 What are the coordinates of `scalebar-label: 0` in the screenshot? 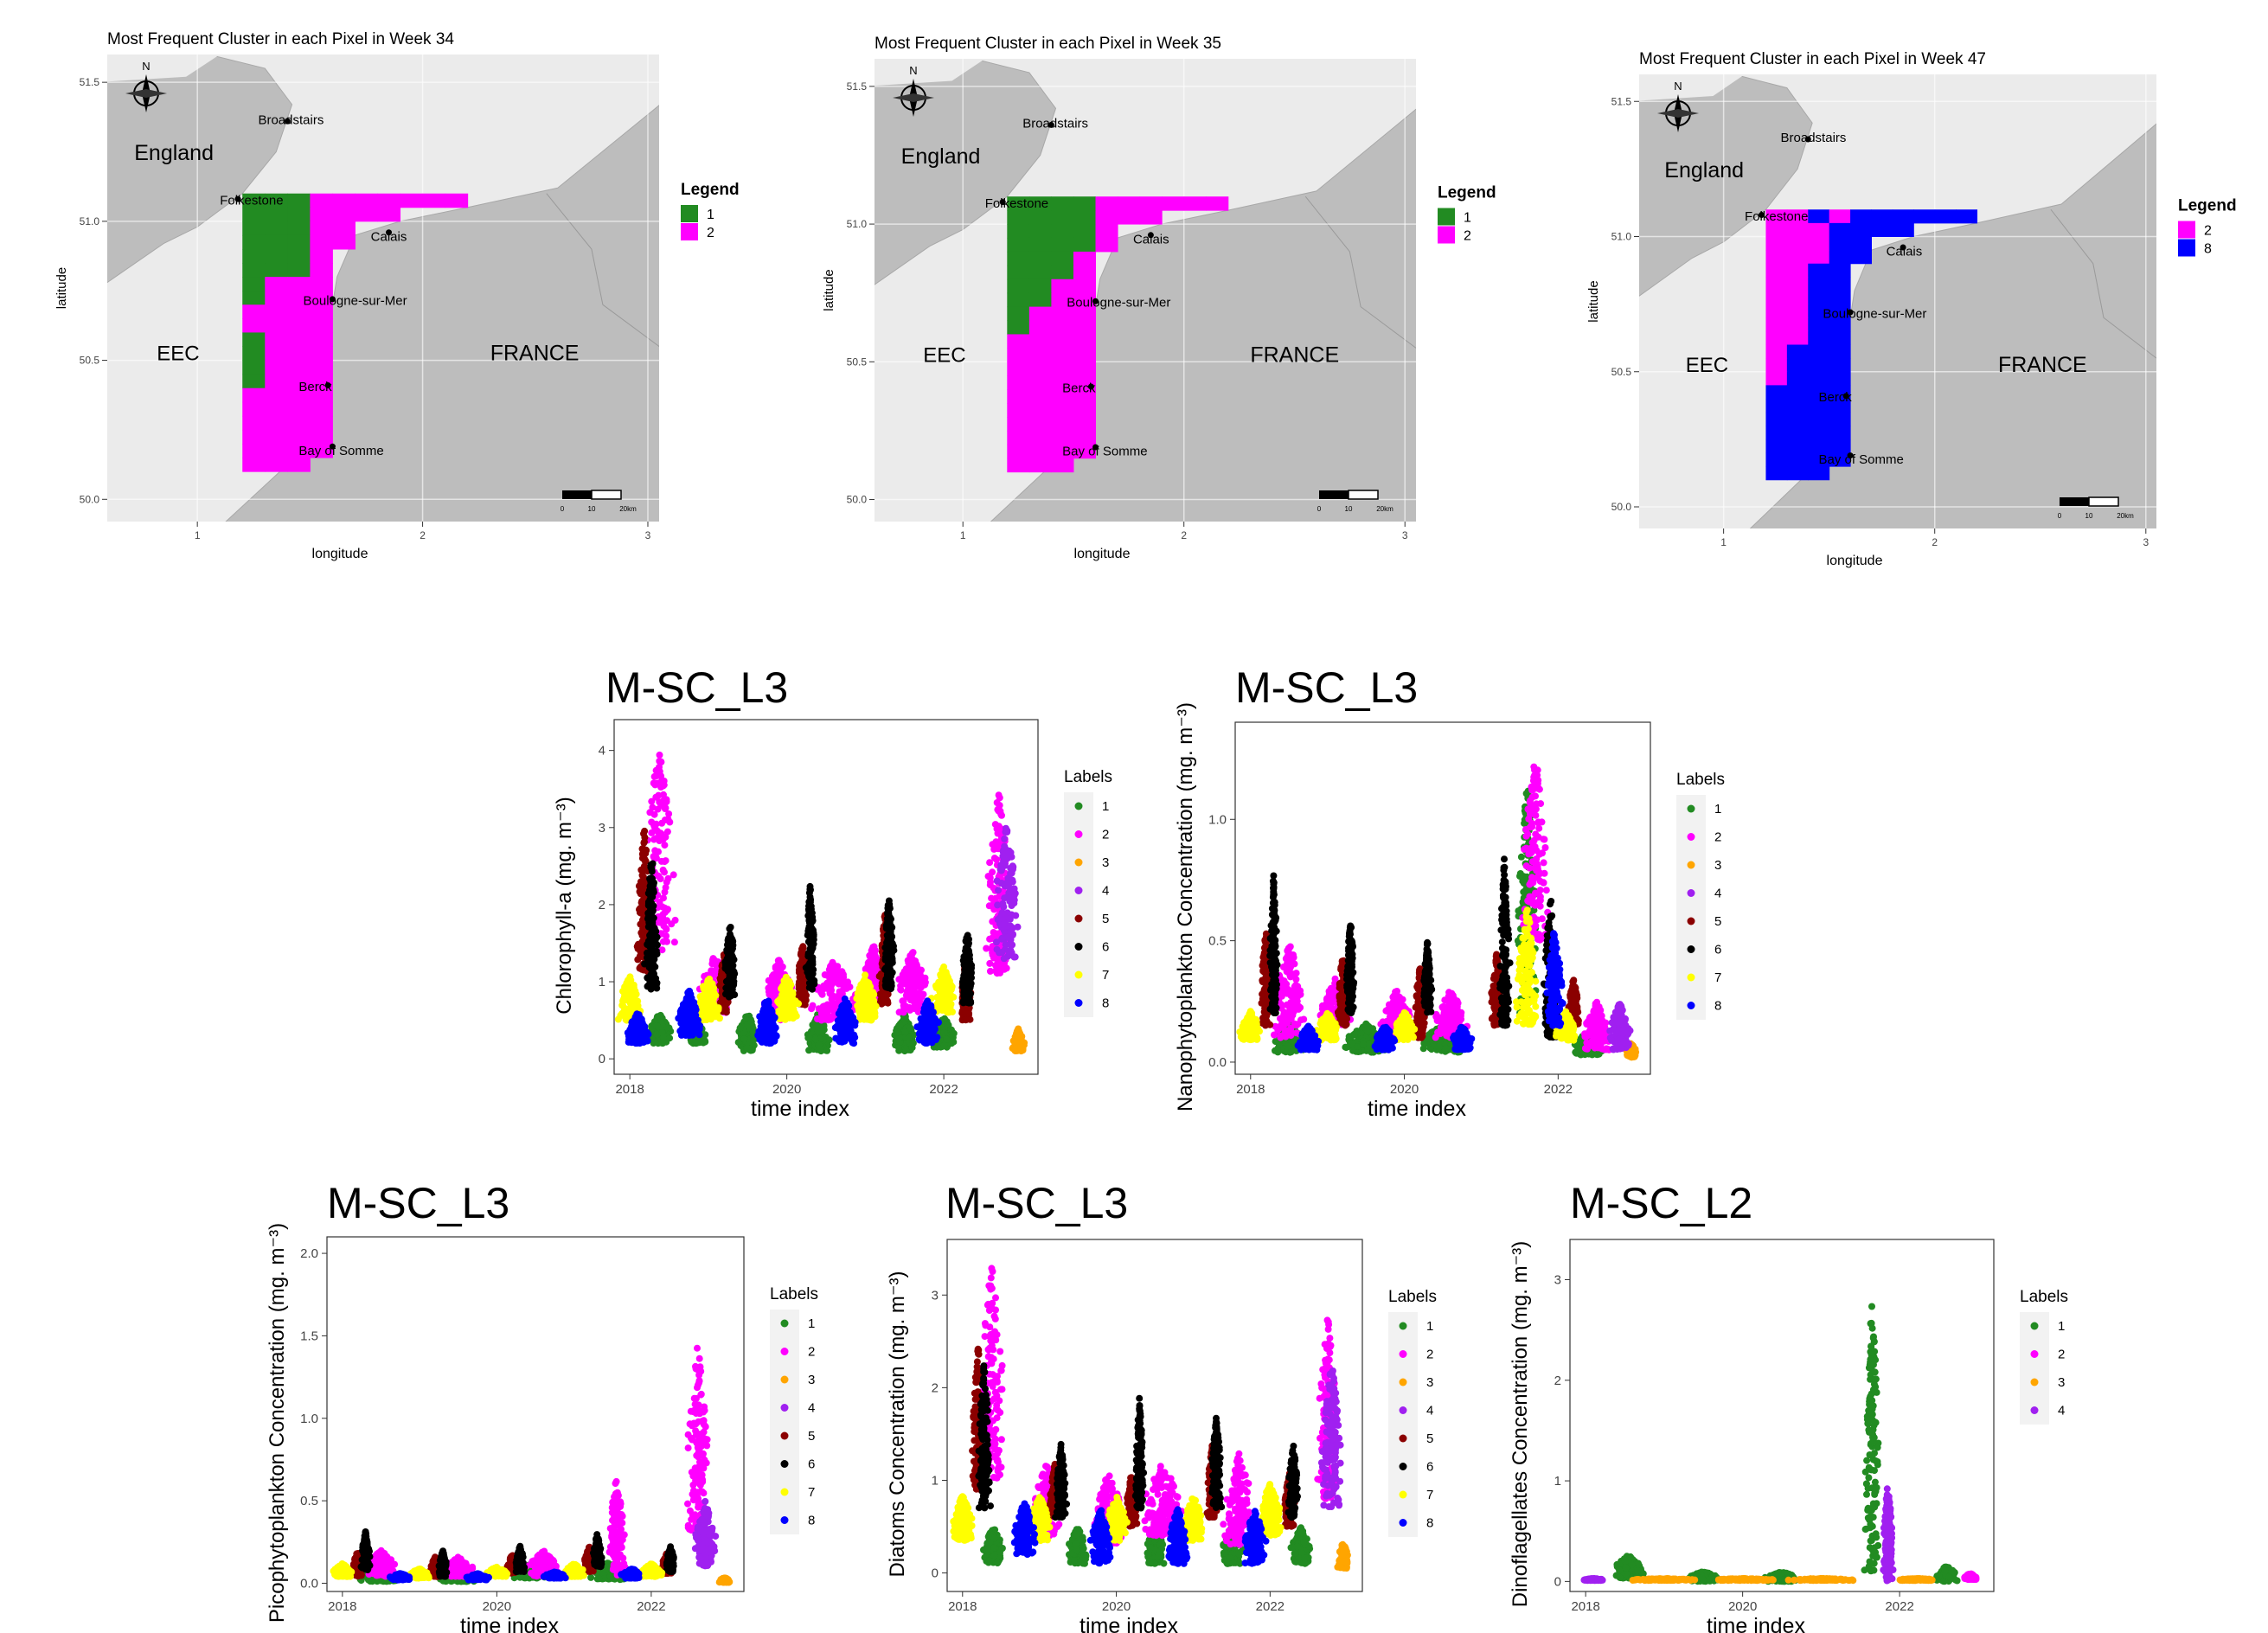 It's located at (2060, 516).